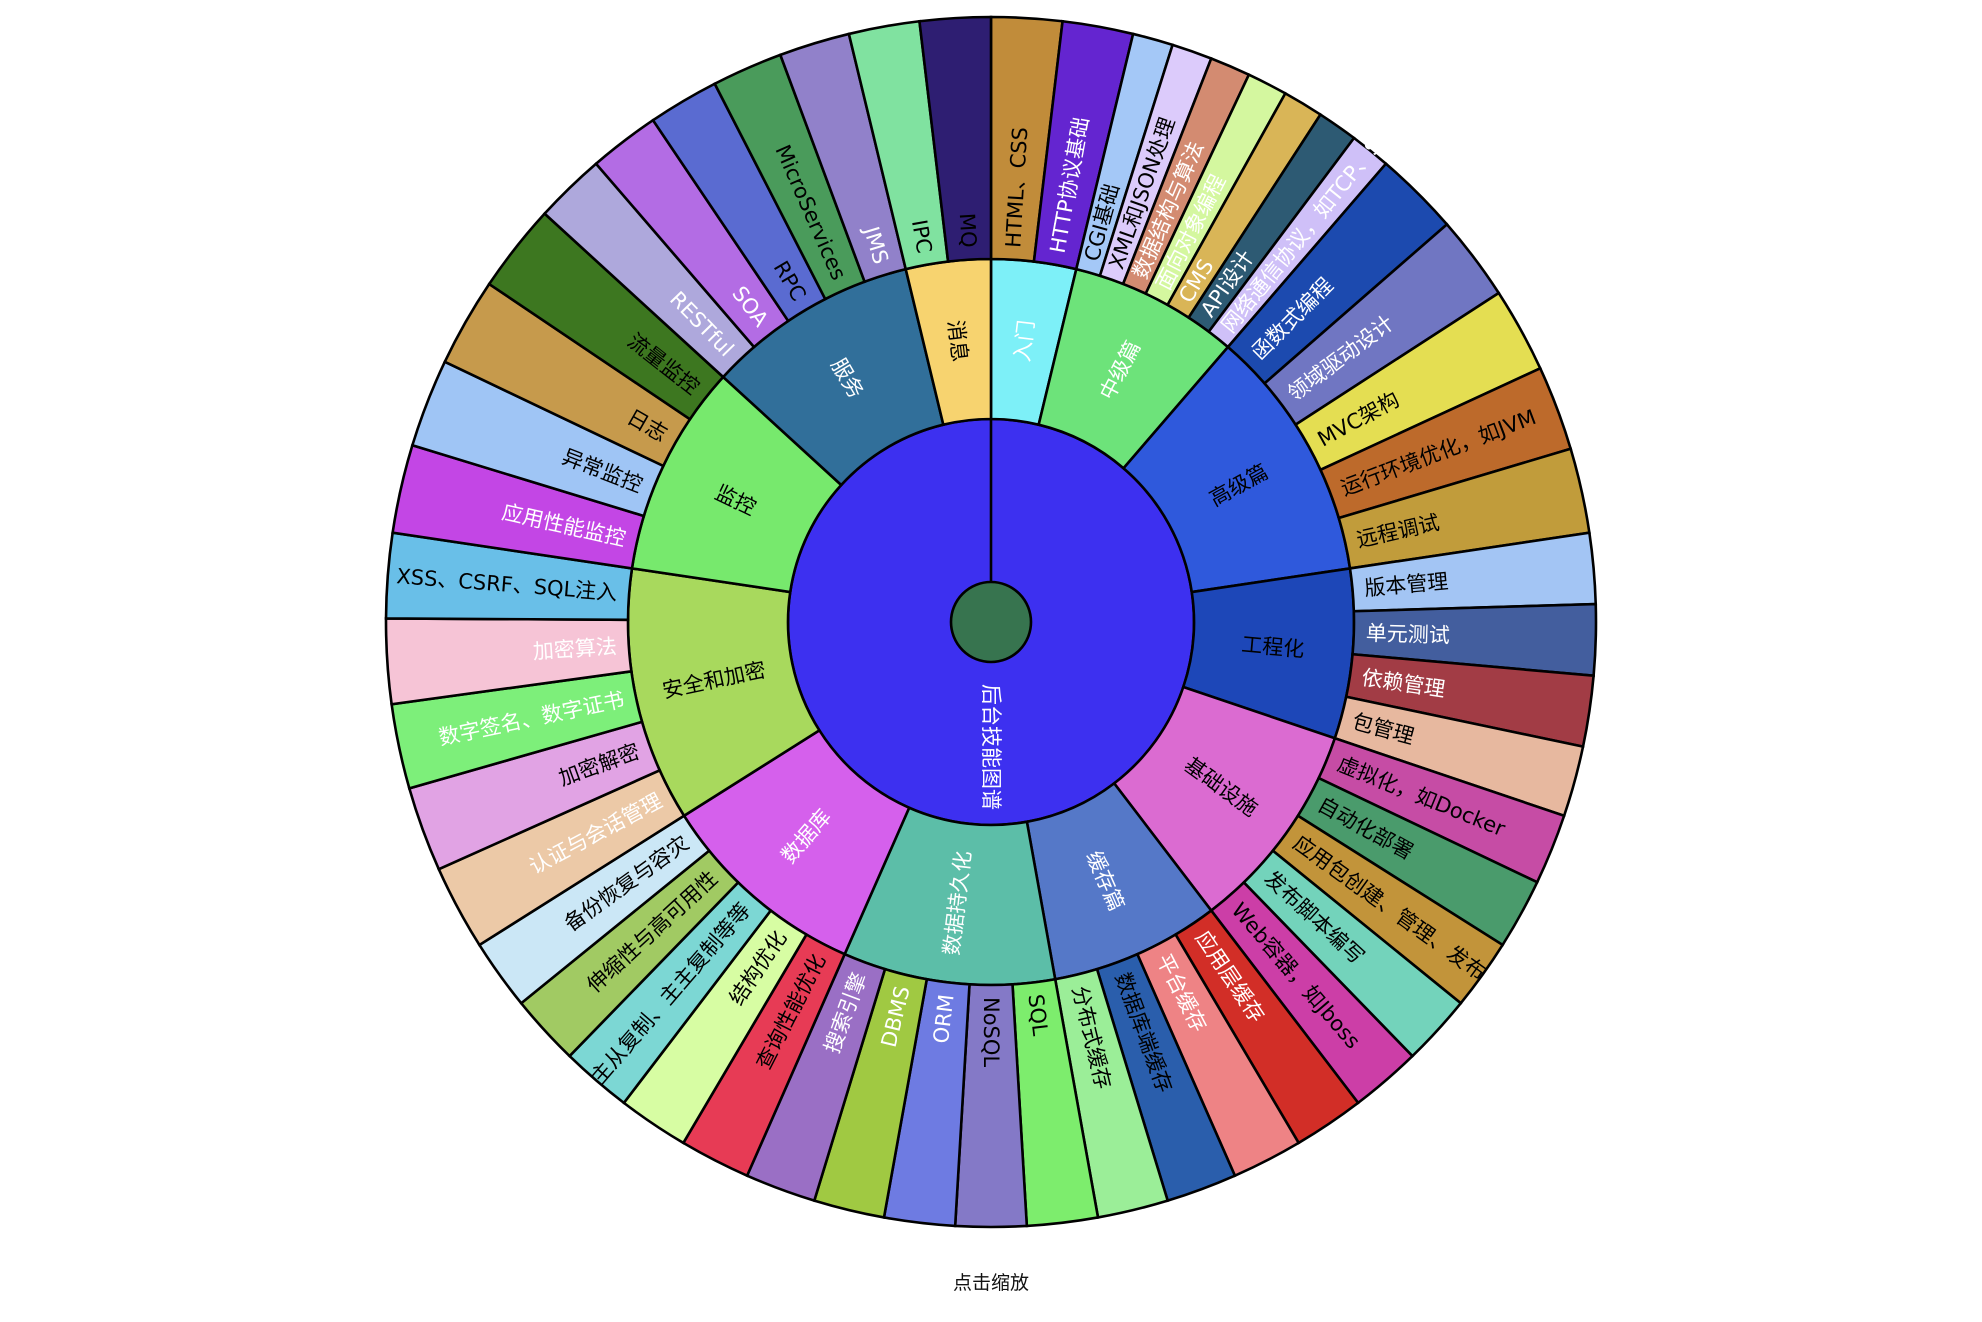 The height and width of the screenshot is (1322, 1982). Describe the element at coordinates (990, 1283) in the screenshot. I see `zoom-hint: 点击缩放` at that location.